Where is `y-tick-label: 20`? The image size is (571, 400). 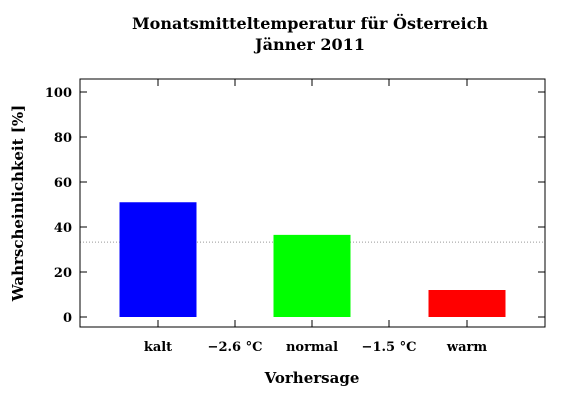
y-tick-label: 20 is located at coordinates (63, 273).